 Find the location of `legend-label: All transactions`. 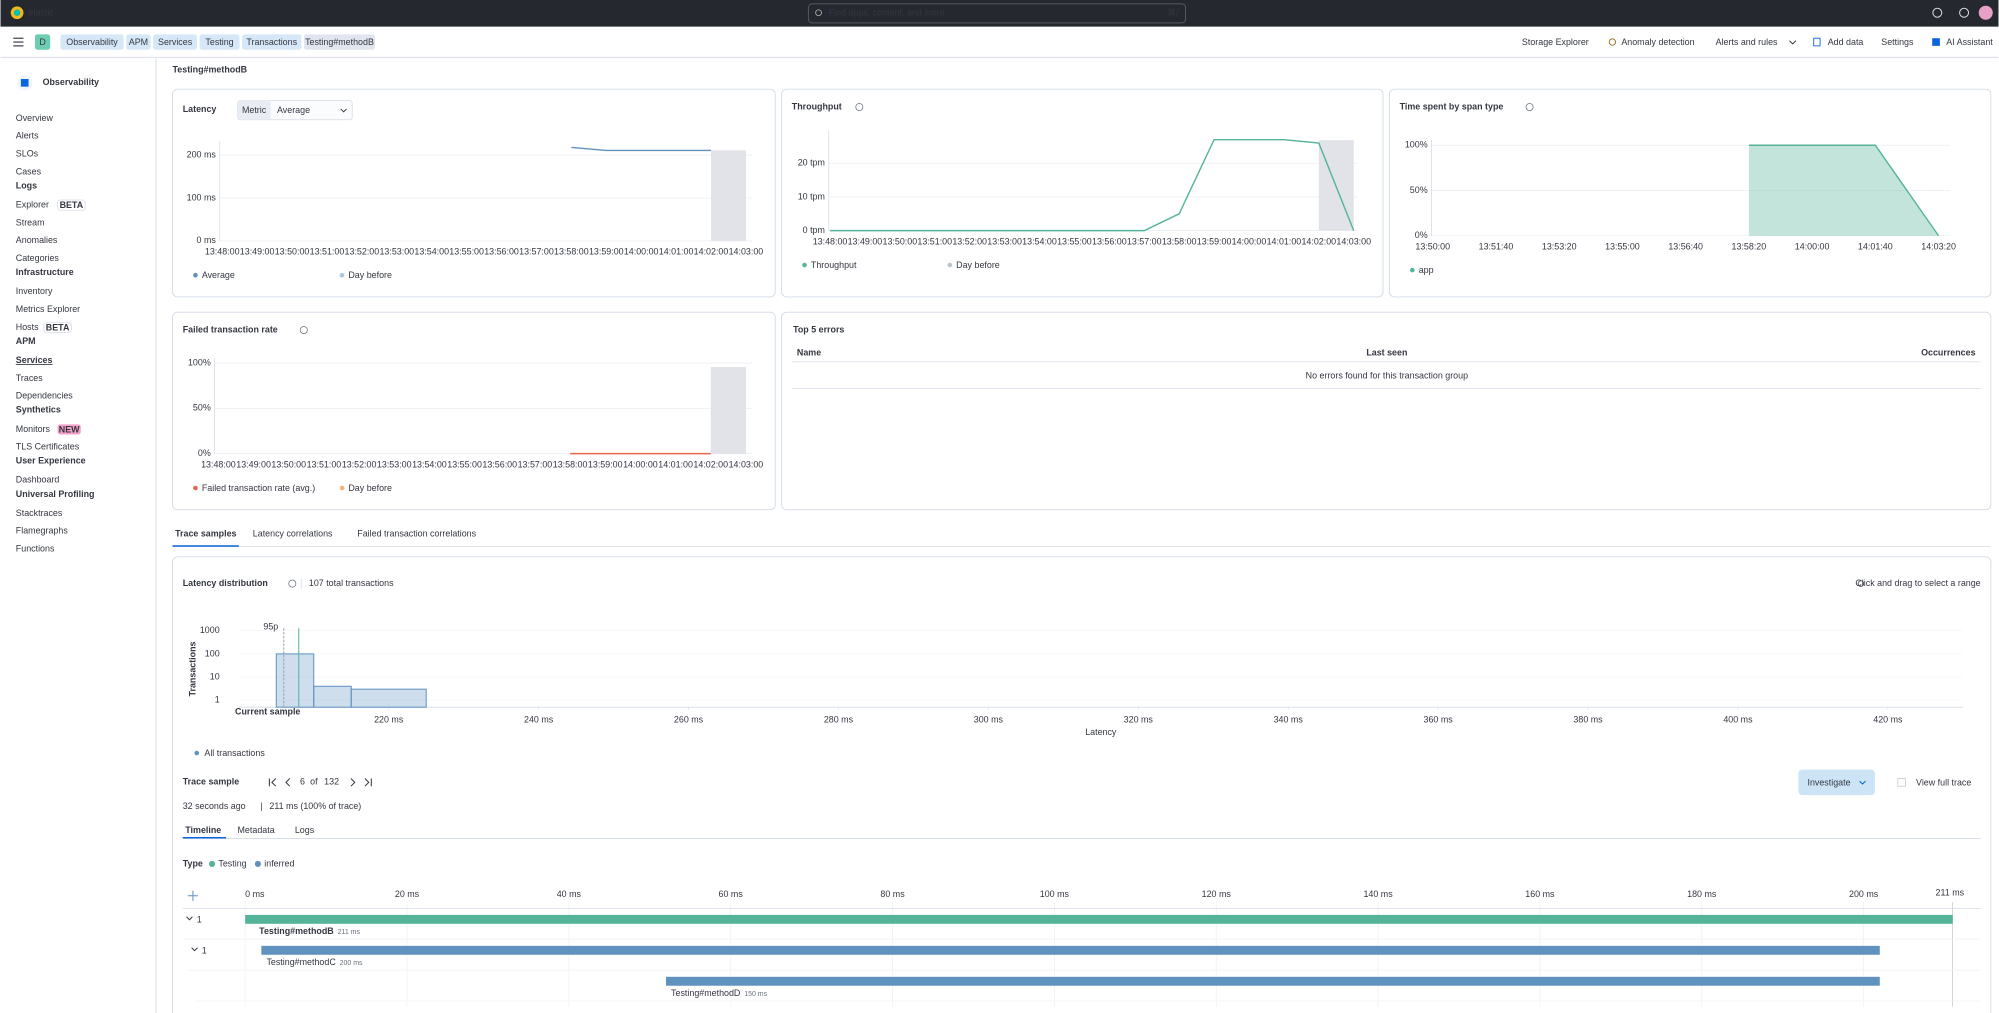

legend-label: All transactions is located at coordinates (234, 753).